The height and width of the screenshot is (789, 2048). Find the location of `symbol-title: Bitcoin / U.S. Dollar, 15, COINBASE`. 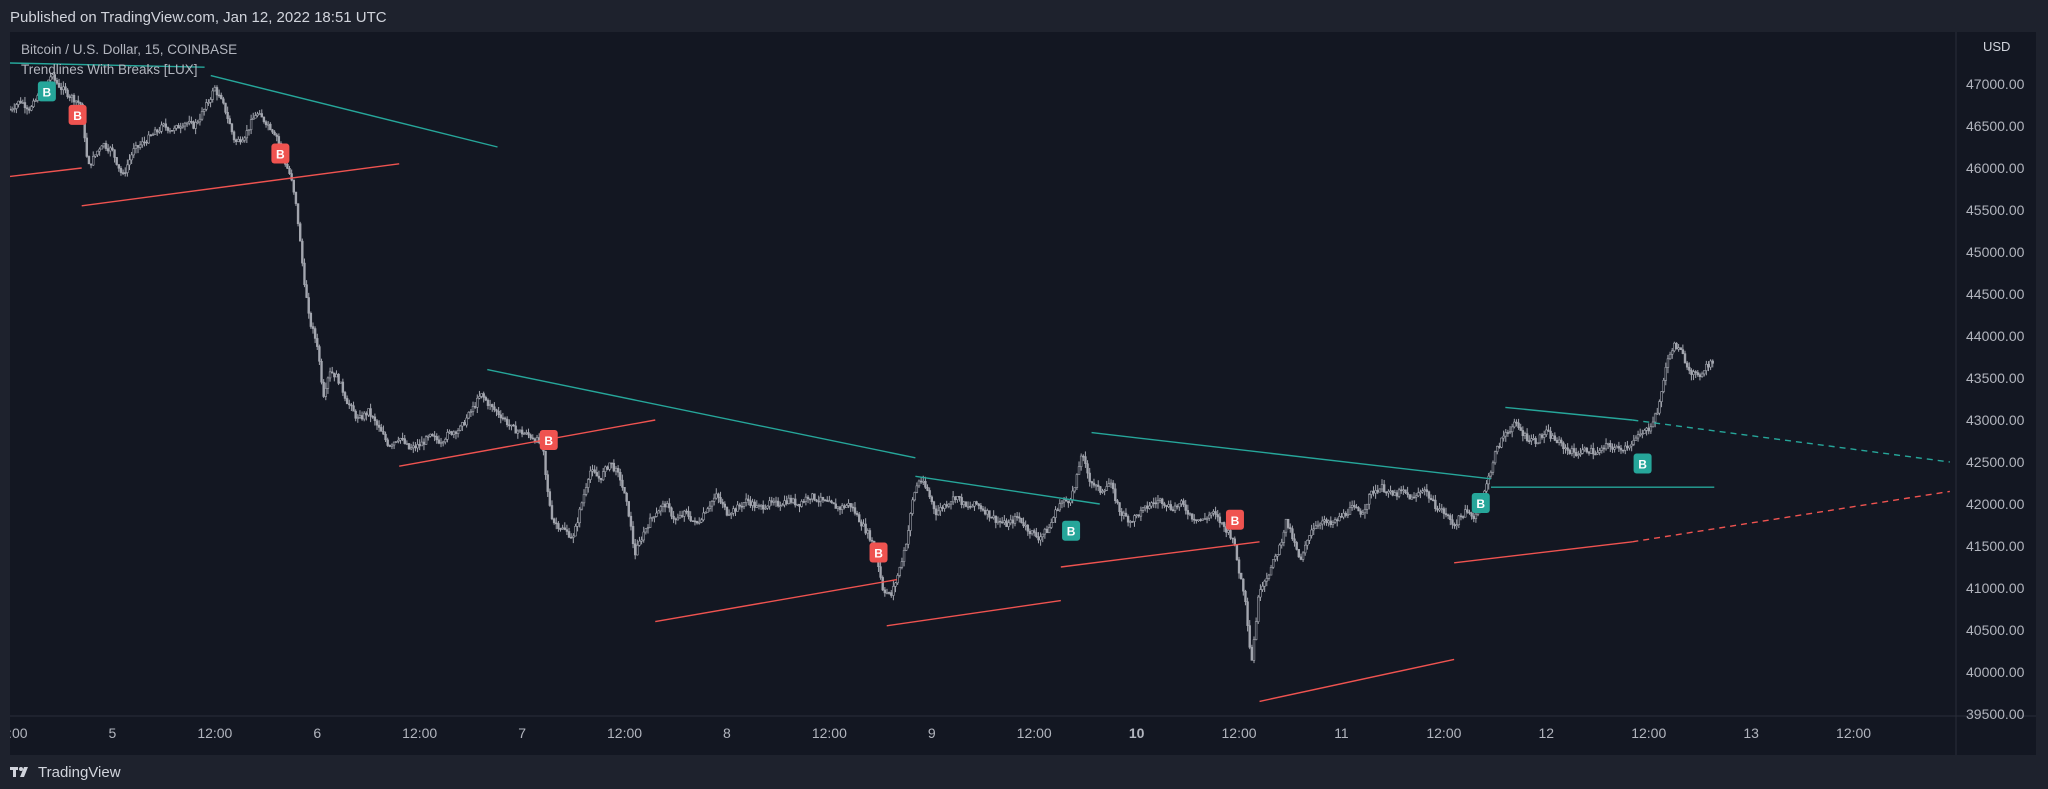

symbol-title: Bitcoin / U.S. Dollar, 15, COINBASE is located at coordinates (129, 49).